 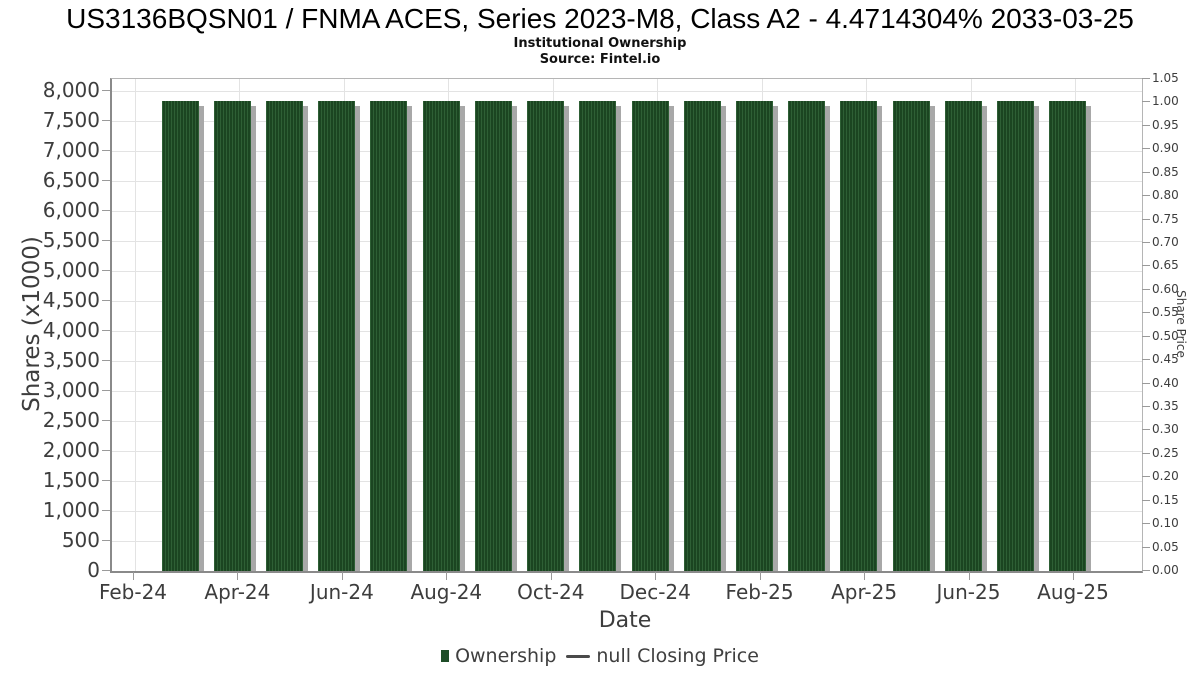 I want to click on y-tick-label-left: 4,000, so click(x=71, y=330).